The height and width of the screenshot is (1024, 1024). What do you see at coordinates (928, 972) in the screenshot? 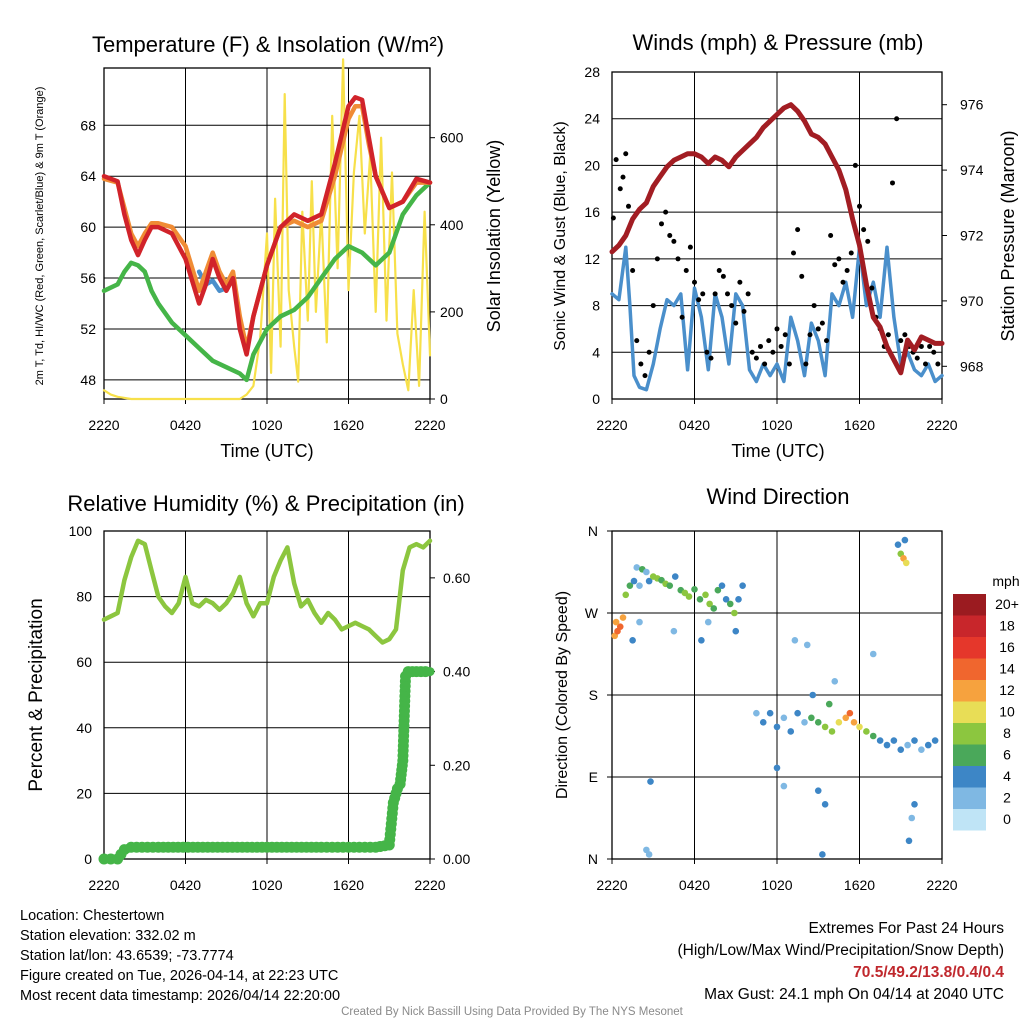
I see `extremes-values: 70.5/49.2/13.8/0.4/0.4` at bounding box center [928, 972].